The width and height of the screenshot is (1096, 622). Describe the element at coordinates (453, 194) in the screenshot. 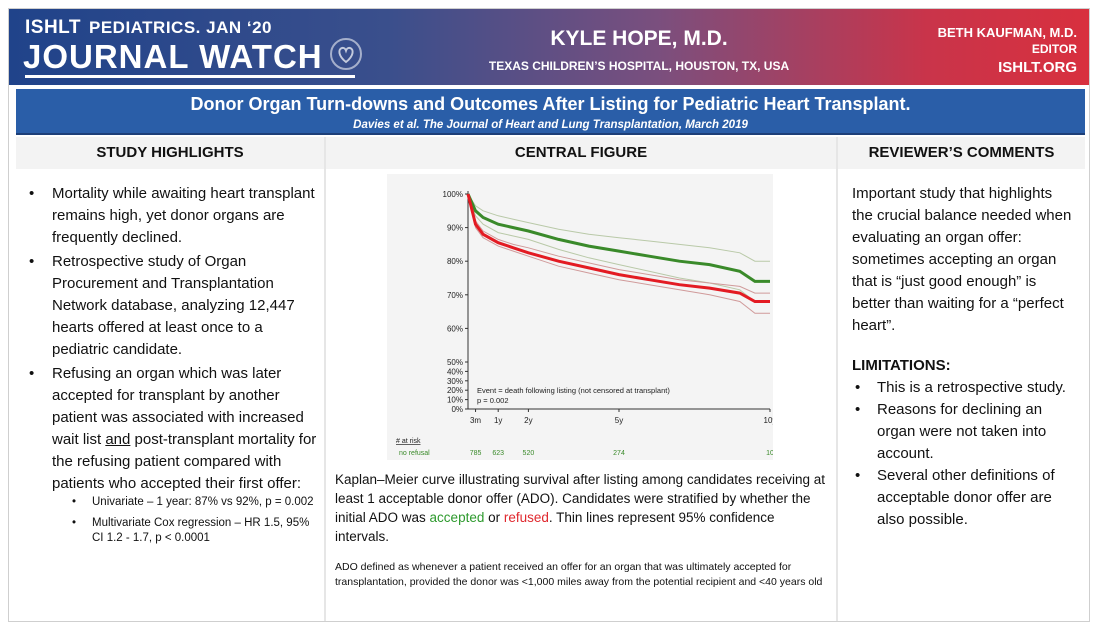

I see `y-tick-label: 100%` at that location.